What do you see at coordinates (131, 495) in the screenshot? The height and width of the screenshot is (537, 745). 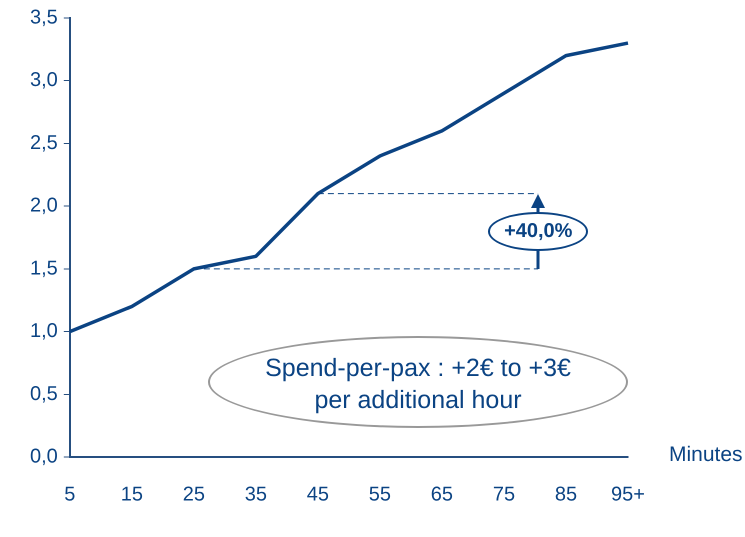 I see `x-tick-label: 15` at bounding box center [131, 495].